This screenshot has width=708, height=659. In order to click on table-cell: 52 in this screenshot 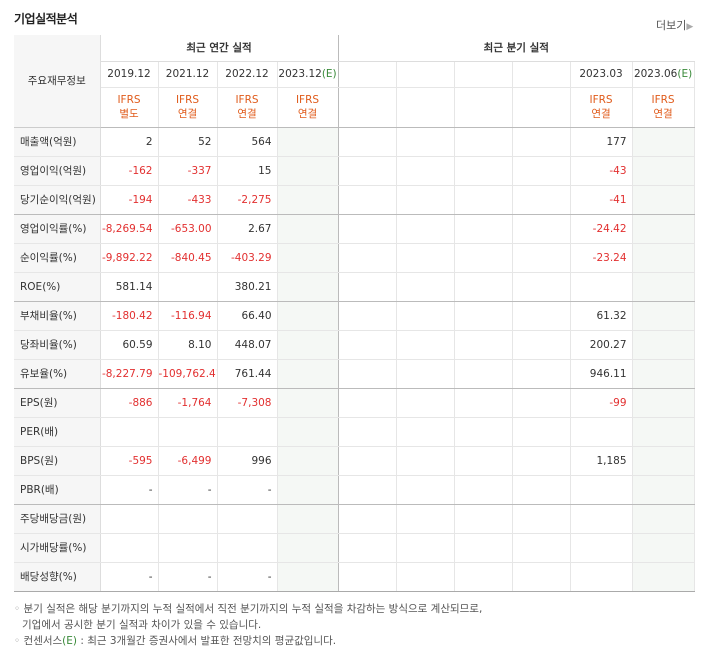, I will do `click(188, 142)`.